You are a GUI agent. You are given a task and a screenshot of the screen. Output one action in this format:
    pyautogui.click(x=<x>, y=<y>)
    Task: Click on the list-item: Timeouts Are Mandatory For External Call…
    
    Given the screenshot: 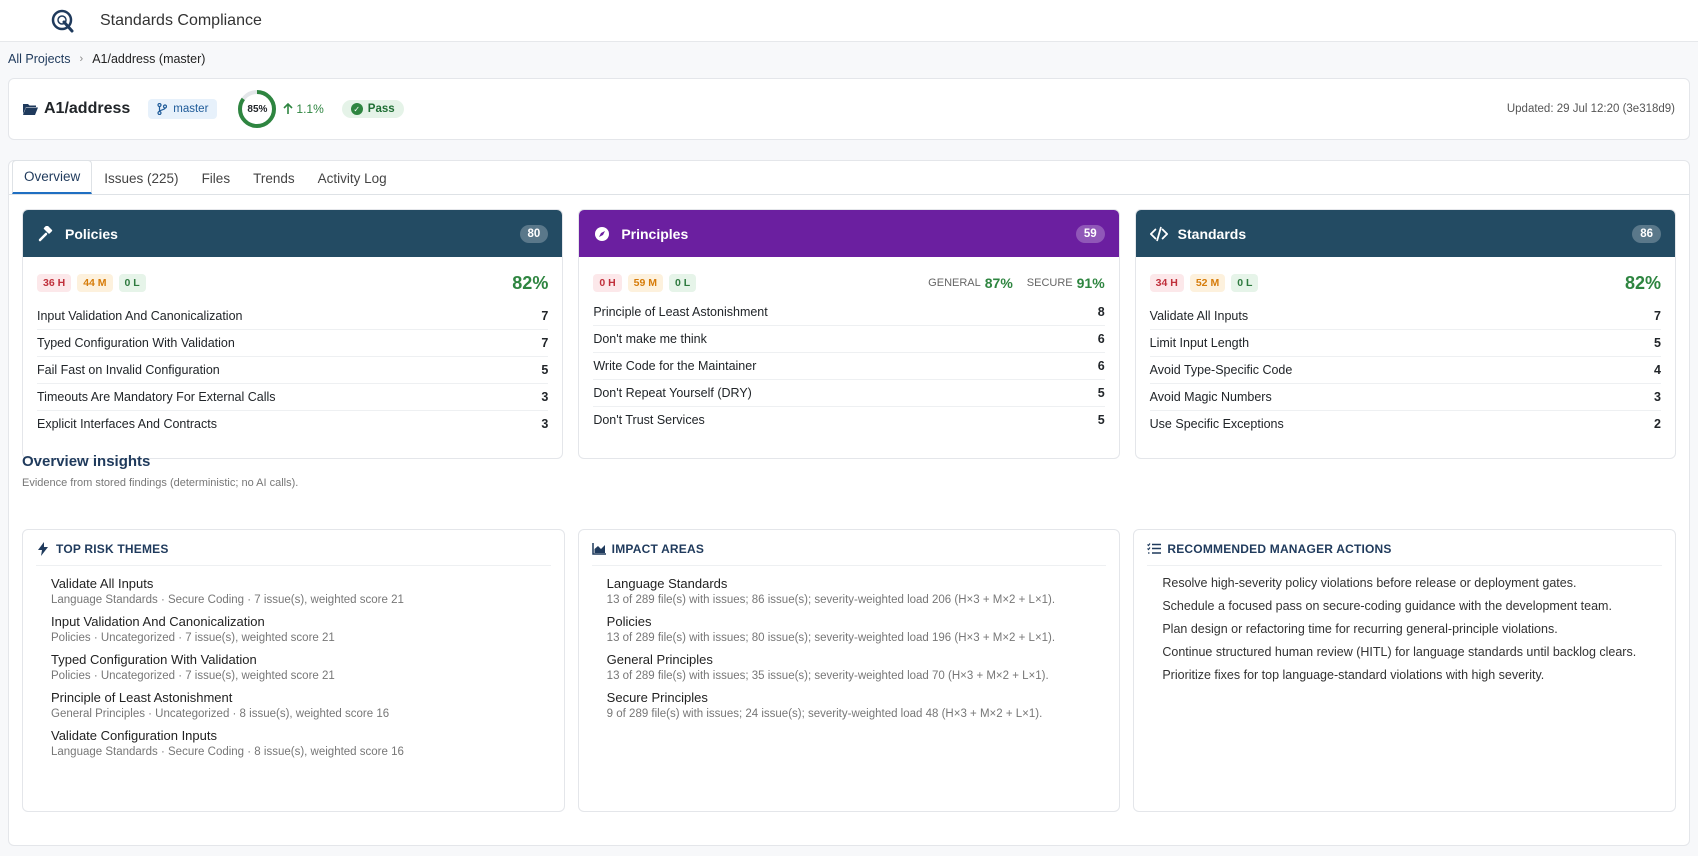 What is the action you would take?
    pyautogui.click(x=293, y=397)
    